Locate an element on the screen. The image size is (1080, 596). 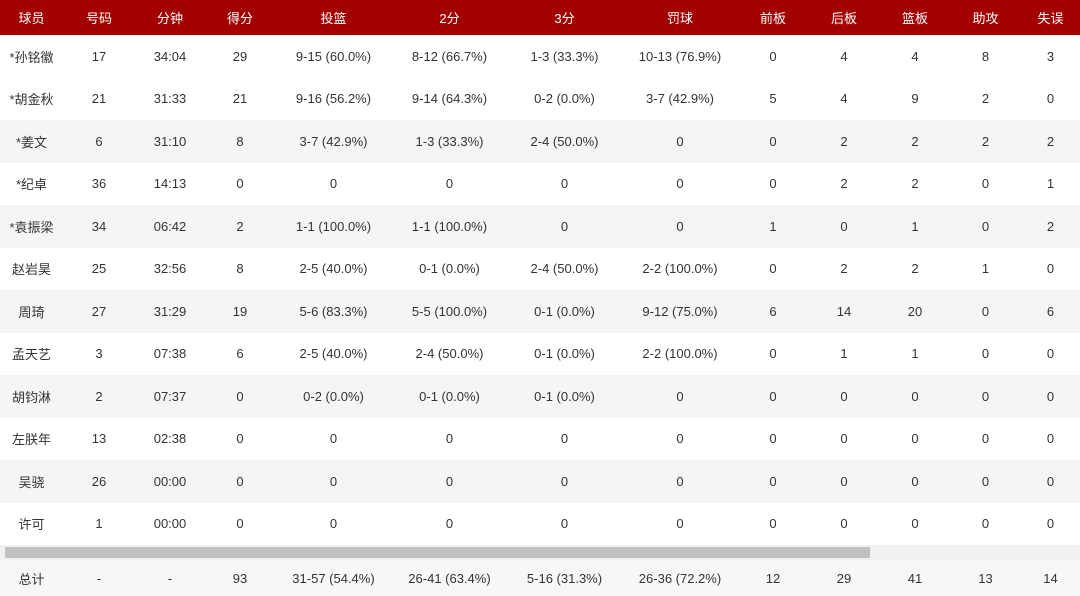
column-header: 助攻 is located at coordinates (985, 17).